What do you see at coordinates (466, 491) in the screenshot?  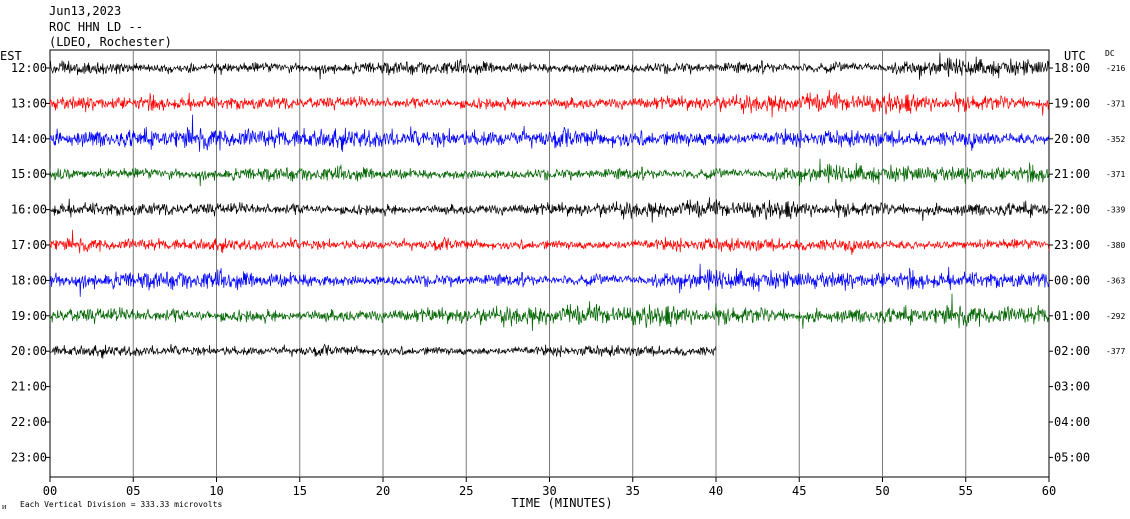 I see `x-tick-label-25: 25` at bounding box center [466, 491].